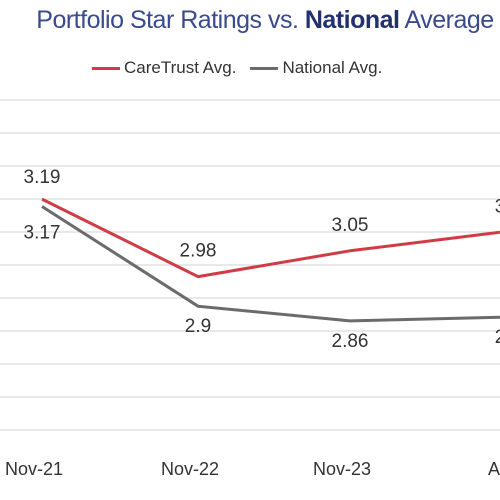  What do you see at coordinates (342, 469) in the screenshot?
I see `x-tick-label: Nov-23` at bounding box center [342, 469].